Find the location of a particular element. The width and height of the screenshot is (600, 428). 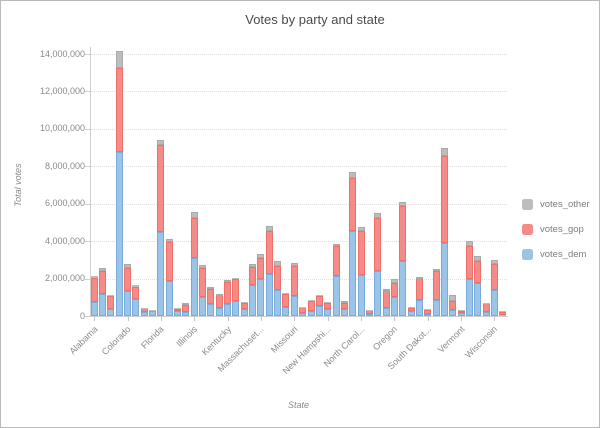

bar-segment-votes-other-maine is located at coordinates (244, 303).